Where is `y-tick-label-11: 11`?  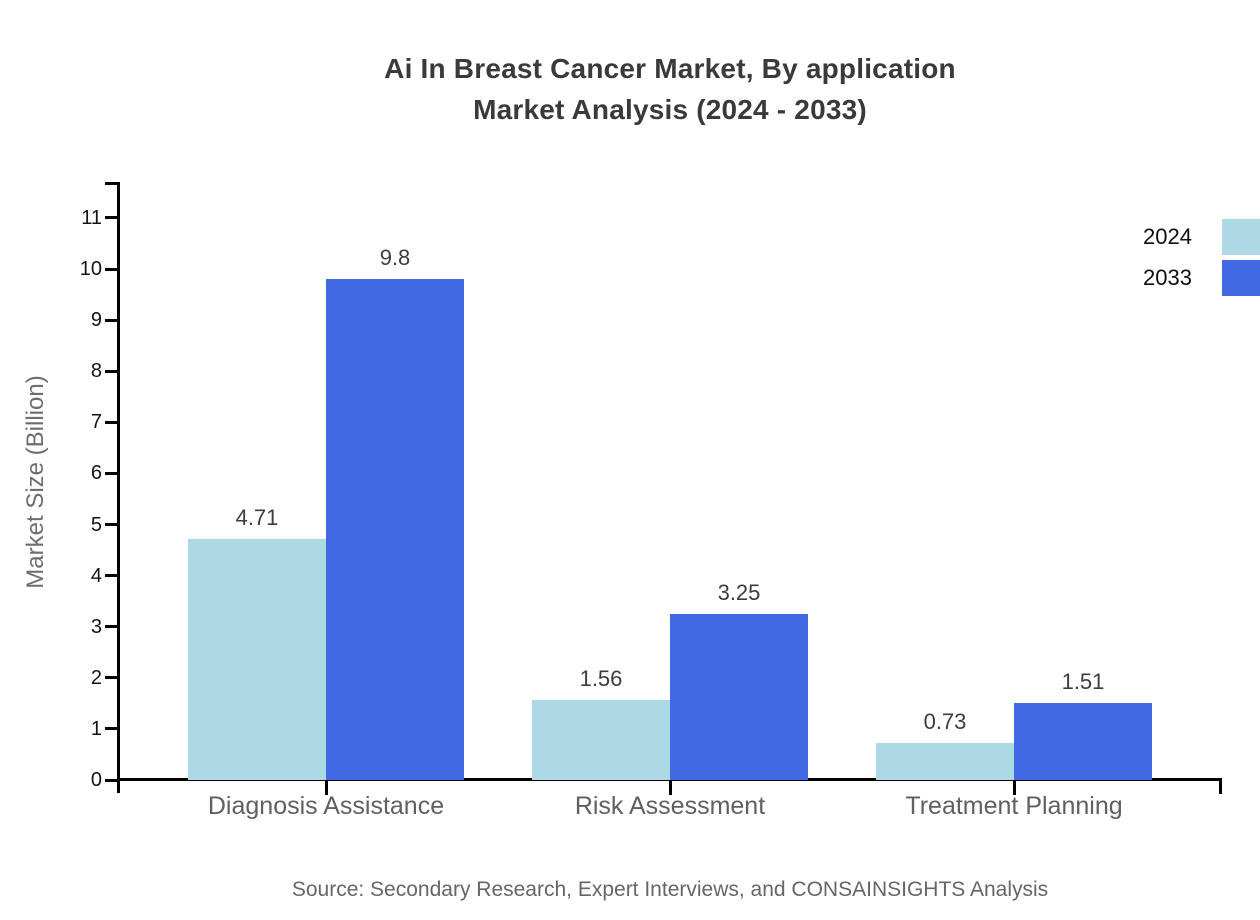
y-tick-label-11: 11 is located at coordinates (91, 217).